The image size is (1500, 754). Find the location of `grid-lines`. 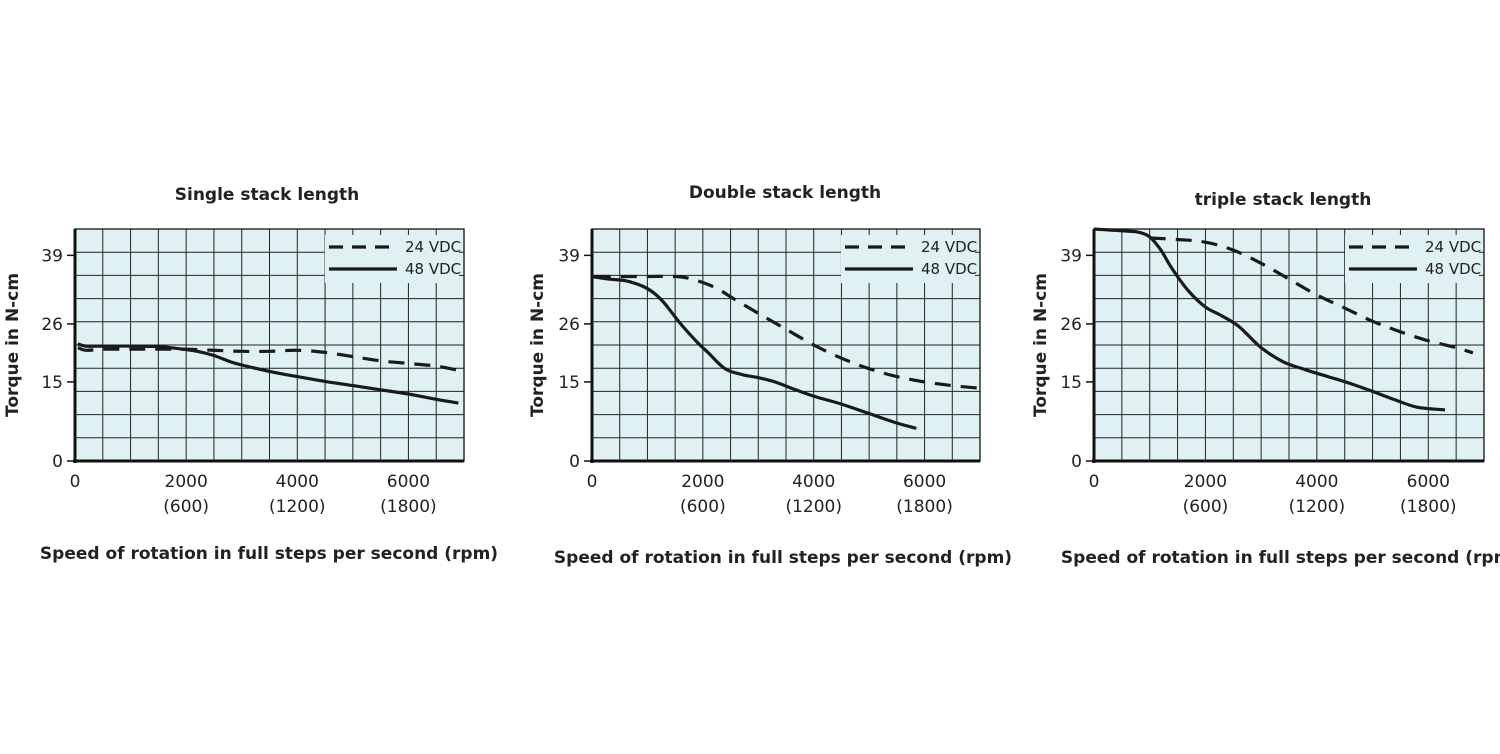

grid-lines is located at coordinates (786, 345).